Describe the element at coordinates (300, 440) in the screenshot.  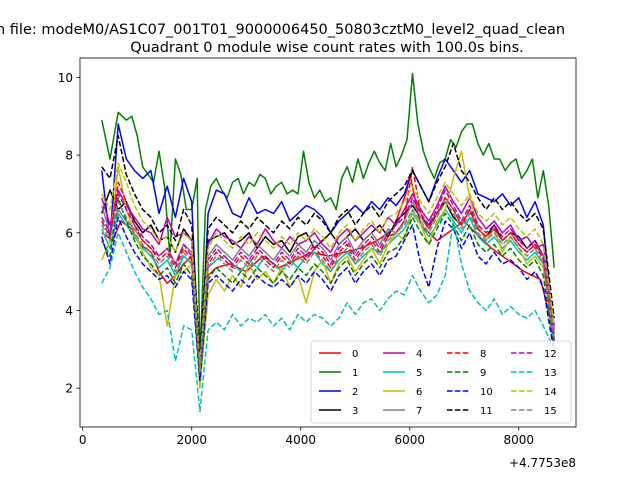
I see `x-tick-label-4000: 4000` at that location.